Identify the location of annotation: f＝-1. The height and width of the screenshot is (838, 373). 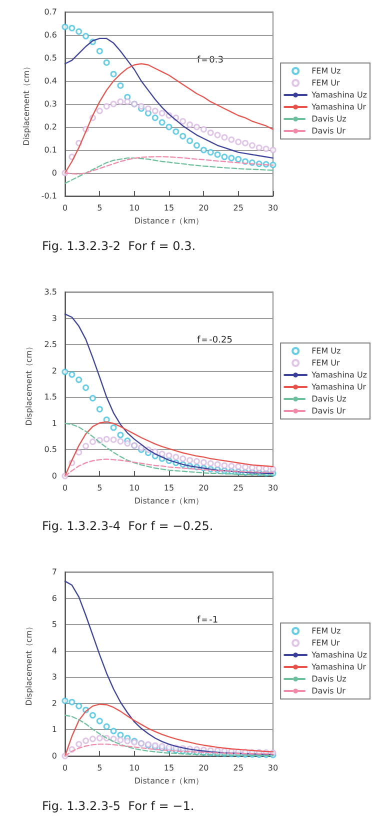
(207, 621).